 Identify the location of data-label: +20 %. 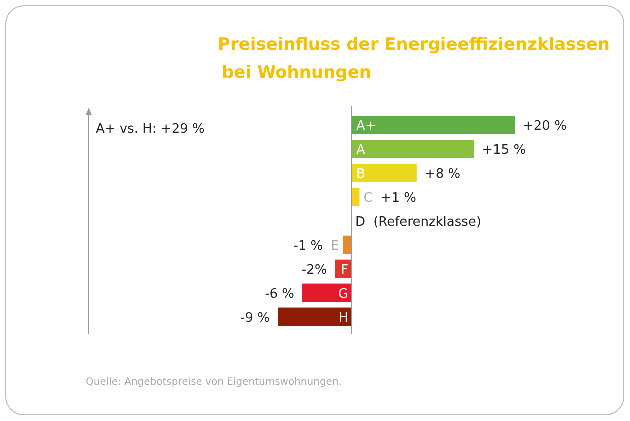
(545, 126).